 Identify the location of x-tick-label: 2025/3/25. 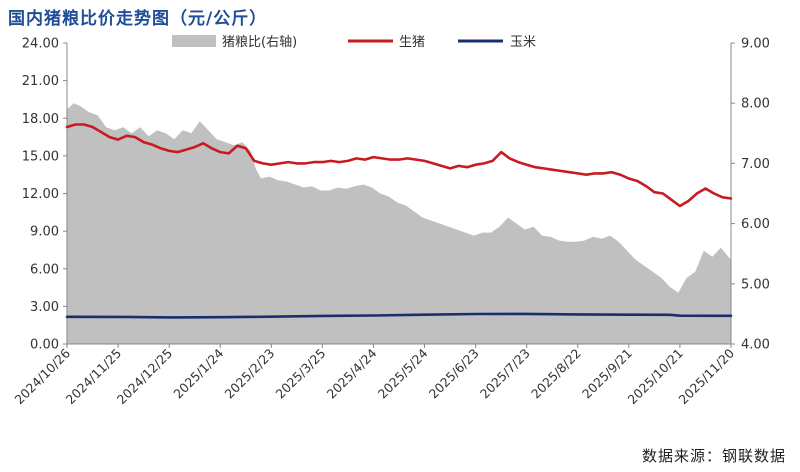
(301, 374).